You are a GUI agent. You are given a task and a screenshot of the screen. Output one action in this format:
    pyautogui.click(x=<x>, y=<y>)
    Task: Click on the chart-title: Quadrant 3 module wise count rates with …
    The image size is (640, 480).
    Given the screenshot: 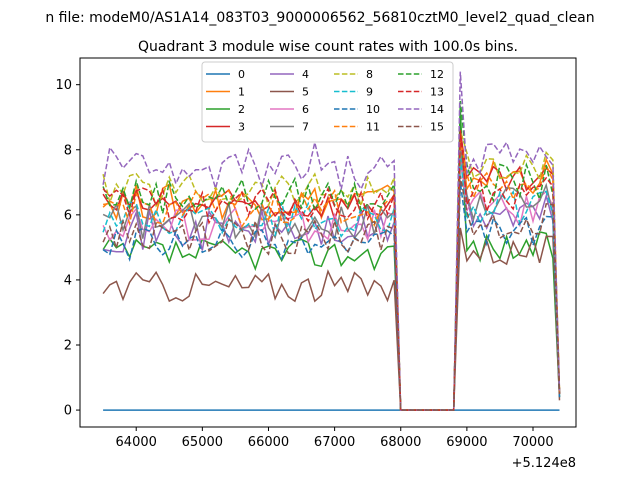 What is the action you would take?
    pyautogui.click(x=328, y=47)
    